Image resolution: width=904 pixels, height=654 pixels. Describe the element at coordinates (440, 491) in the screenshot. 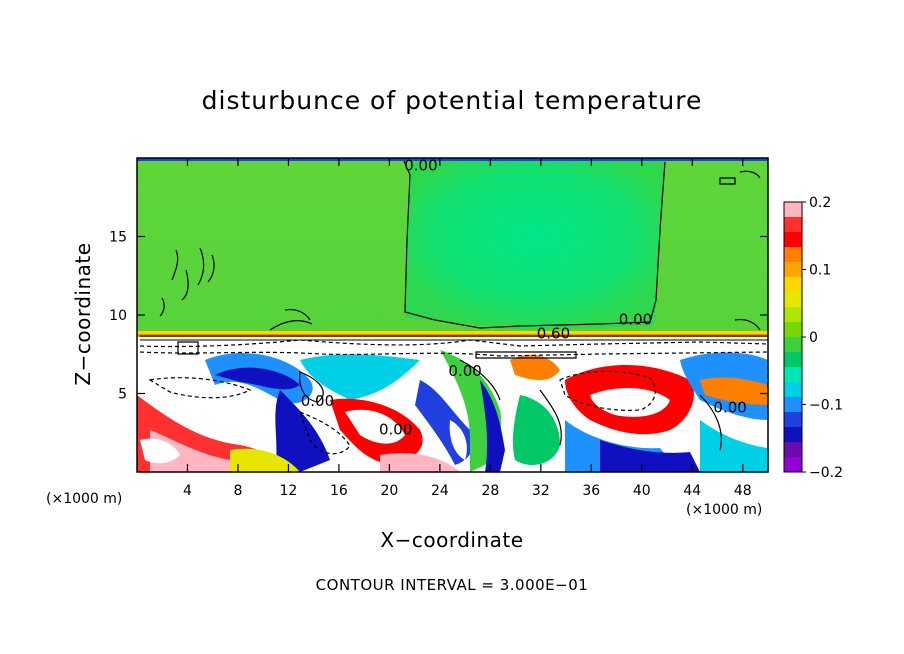

I see `x-tick-label: 24` at that location.